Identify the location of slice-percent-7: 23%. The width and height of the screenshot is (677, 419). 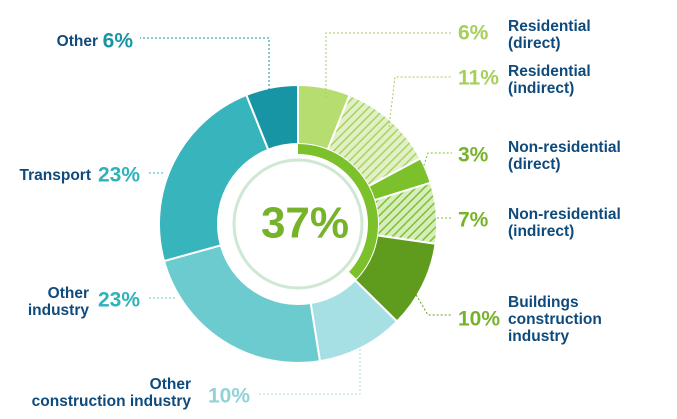
(119, 175).